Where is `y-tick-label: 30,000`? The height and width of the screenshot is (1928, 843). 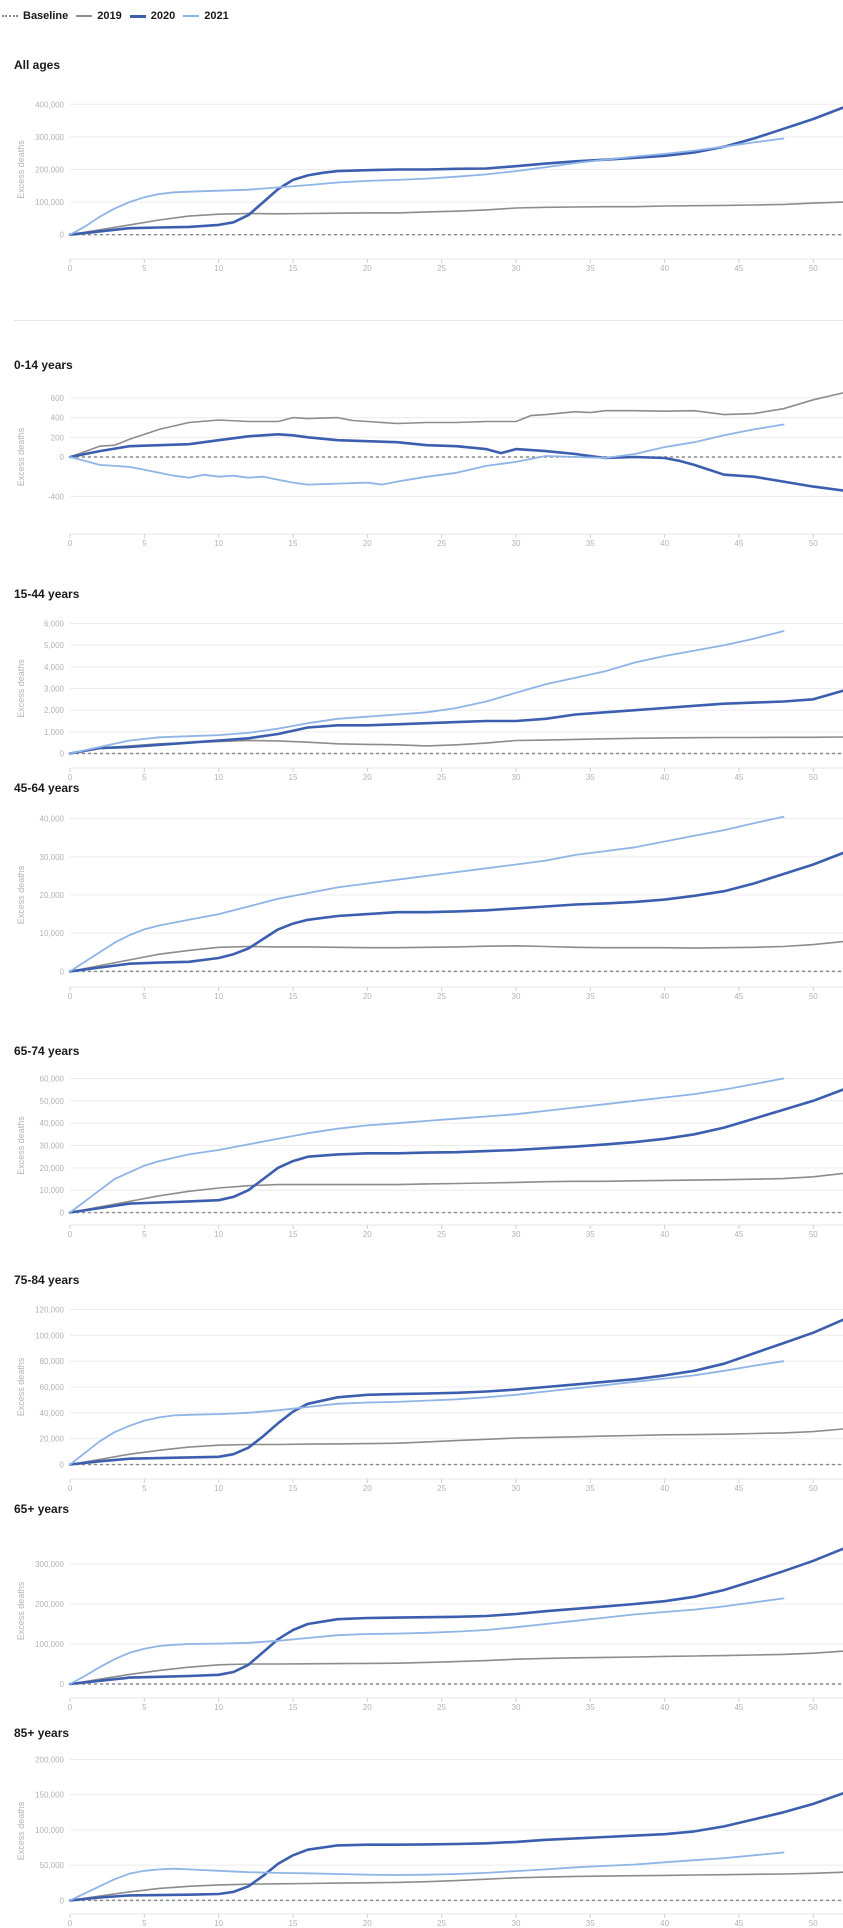
y-tick-label: 30,000 is located at coordinates (52, 857).